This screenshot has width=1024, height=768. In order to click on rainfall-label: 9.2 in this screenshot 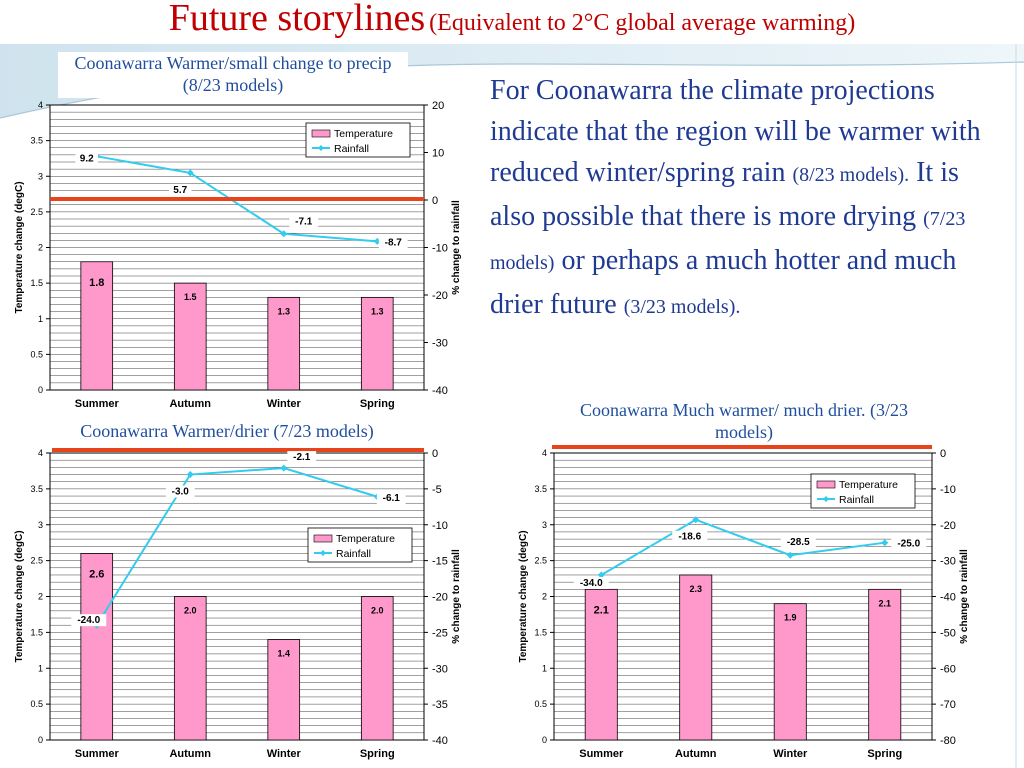, I will do `click(87, 158)`.